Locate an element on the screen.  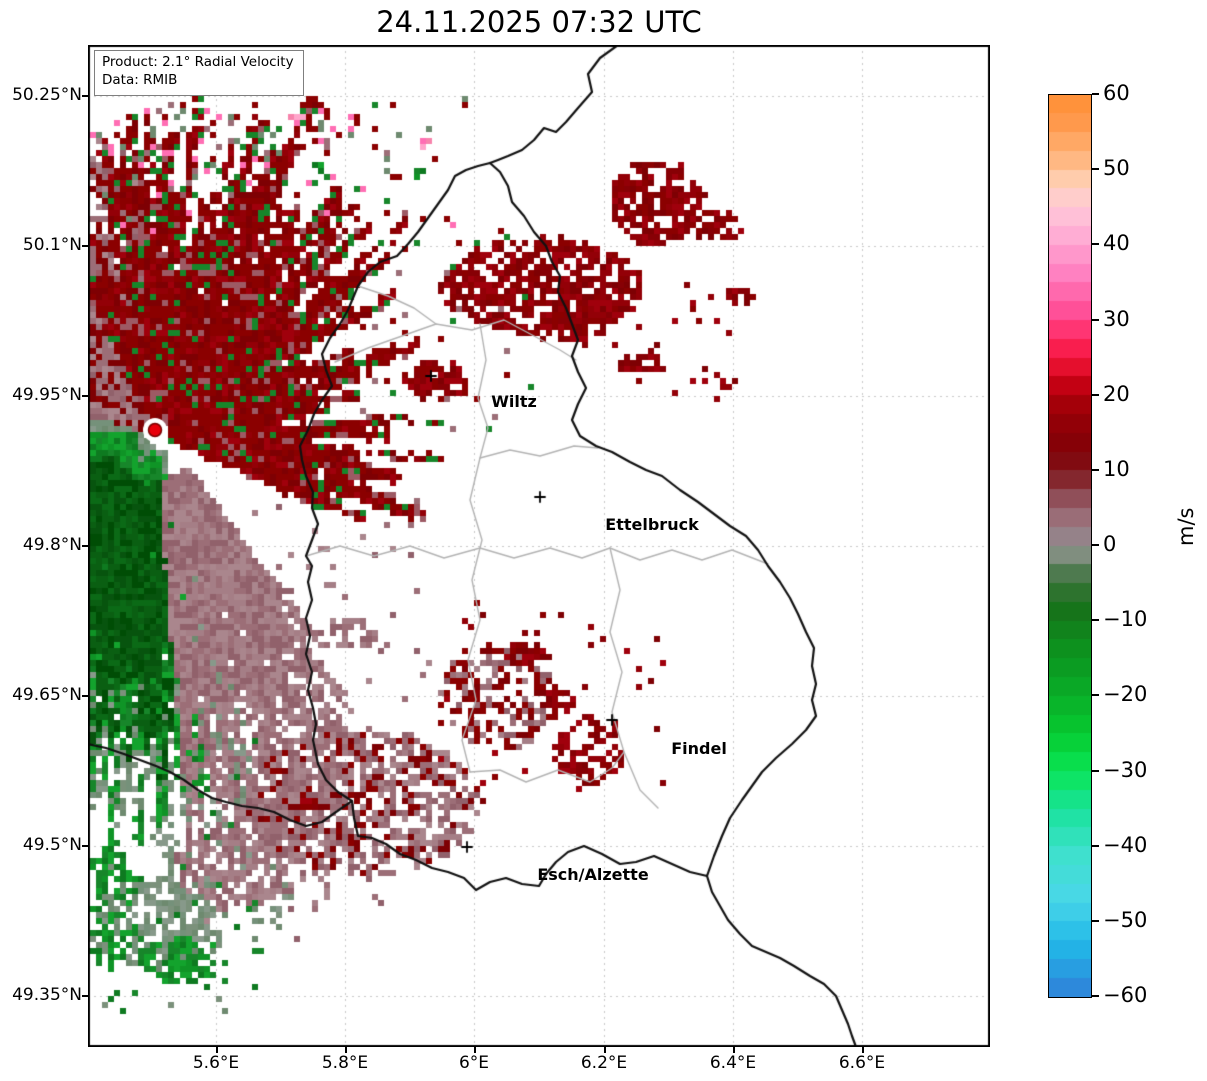
y-axis-tick-label: 49.65°N is located at coordinates (47, 695).